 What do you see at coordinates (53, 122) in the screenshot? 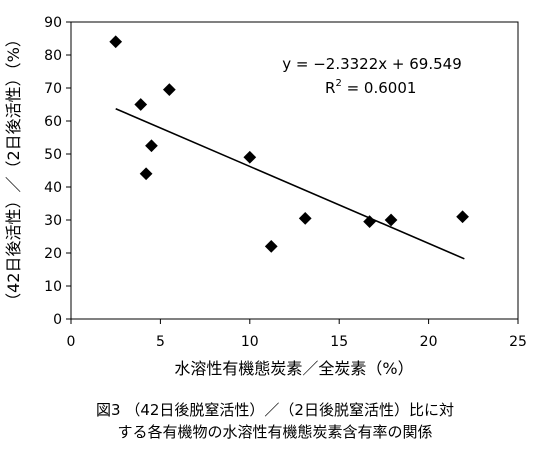
I see `y-tick-label: 60` at bounding box center [53, 122].